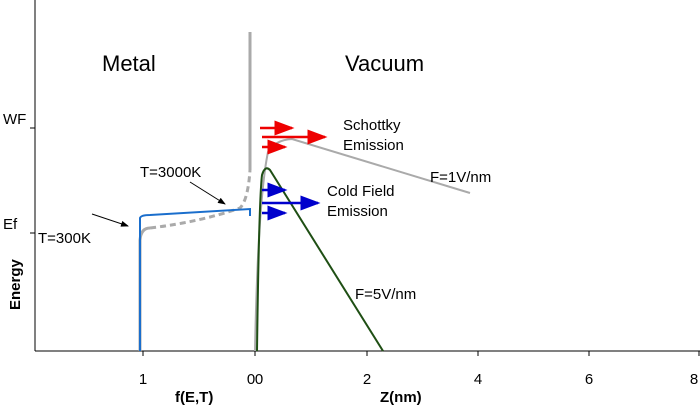 This screenshot has height=407, width=700. What do you see at coordinates (10, 224) in the screenshot?
I see `y-tick-label: Ef` at bounding box center [10, 224].